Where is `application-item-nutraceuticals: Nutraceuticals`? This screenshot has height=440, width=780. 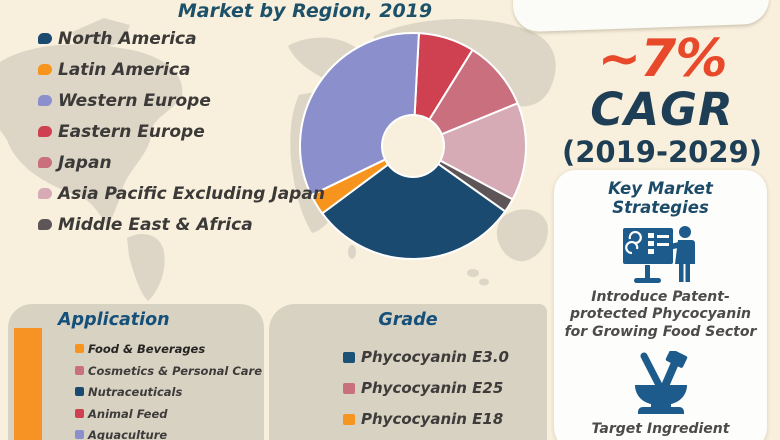 application-item-nutraceuticals: Nutraceuticals is located at coordinates (168, 392).